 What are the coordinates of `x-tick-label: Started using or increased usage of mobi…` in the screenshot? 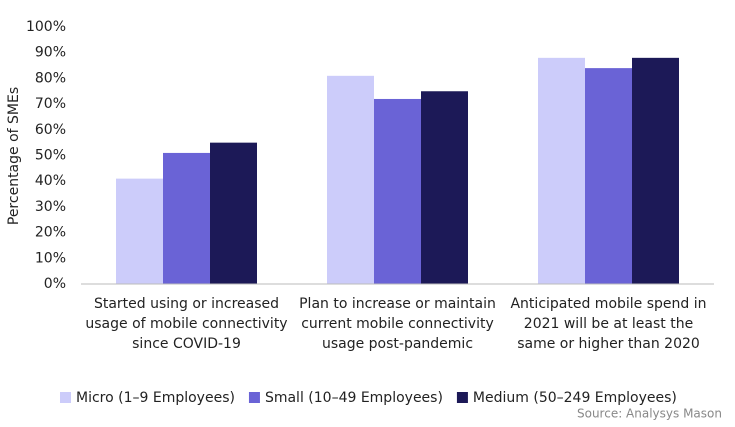 It's located at (186, 324).